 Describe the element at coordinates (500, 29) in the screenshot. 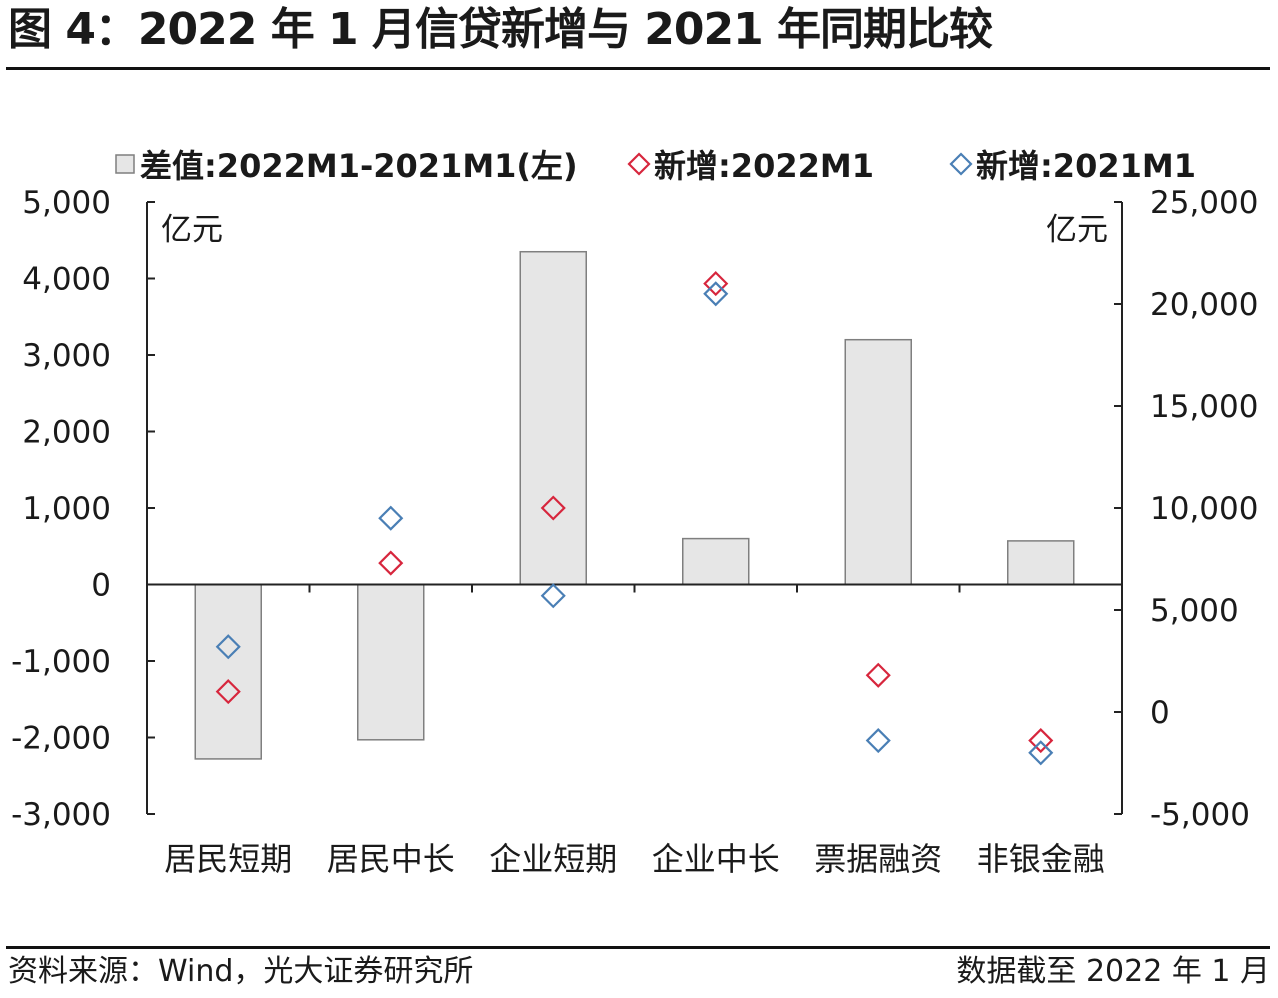

I see `figure-title: 图 4：2022 年 1 月信贷新增与 2021 年同期比较` at that location.